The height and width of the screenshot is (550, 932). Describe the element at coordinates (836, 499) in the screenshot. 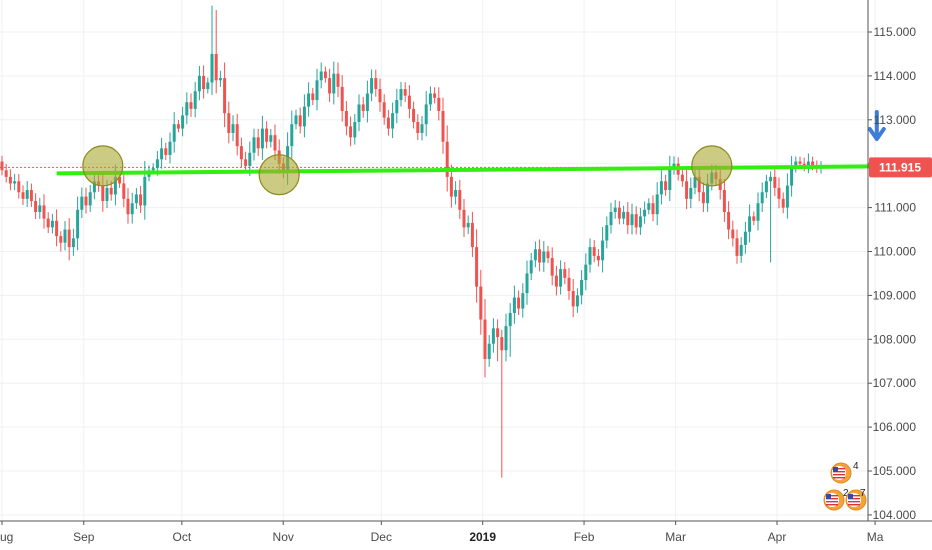

I see `us-flag-icon: 2` at that location.